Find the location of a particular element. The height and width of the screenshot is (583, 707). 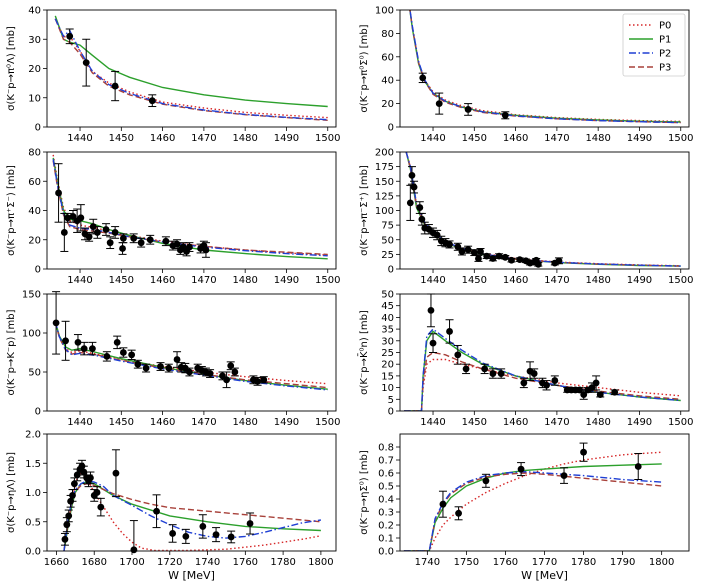

y-tick-label: 50 is located at coordinates (34, 373).